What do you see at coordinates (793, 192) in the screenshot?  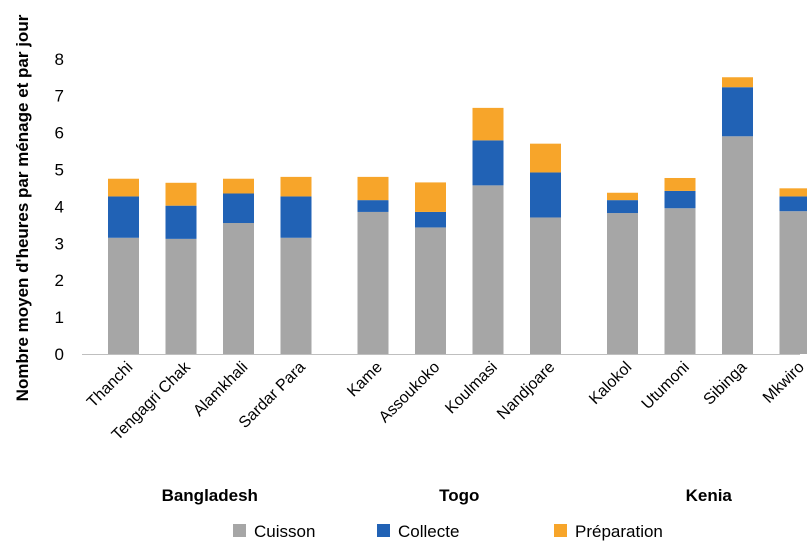 I see `bar-preparation-mkwiro` at bounding box center [793, 192].